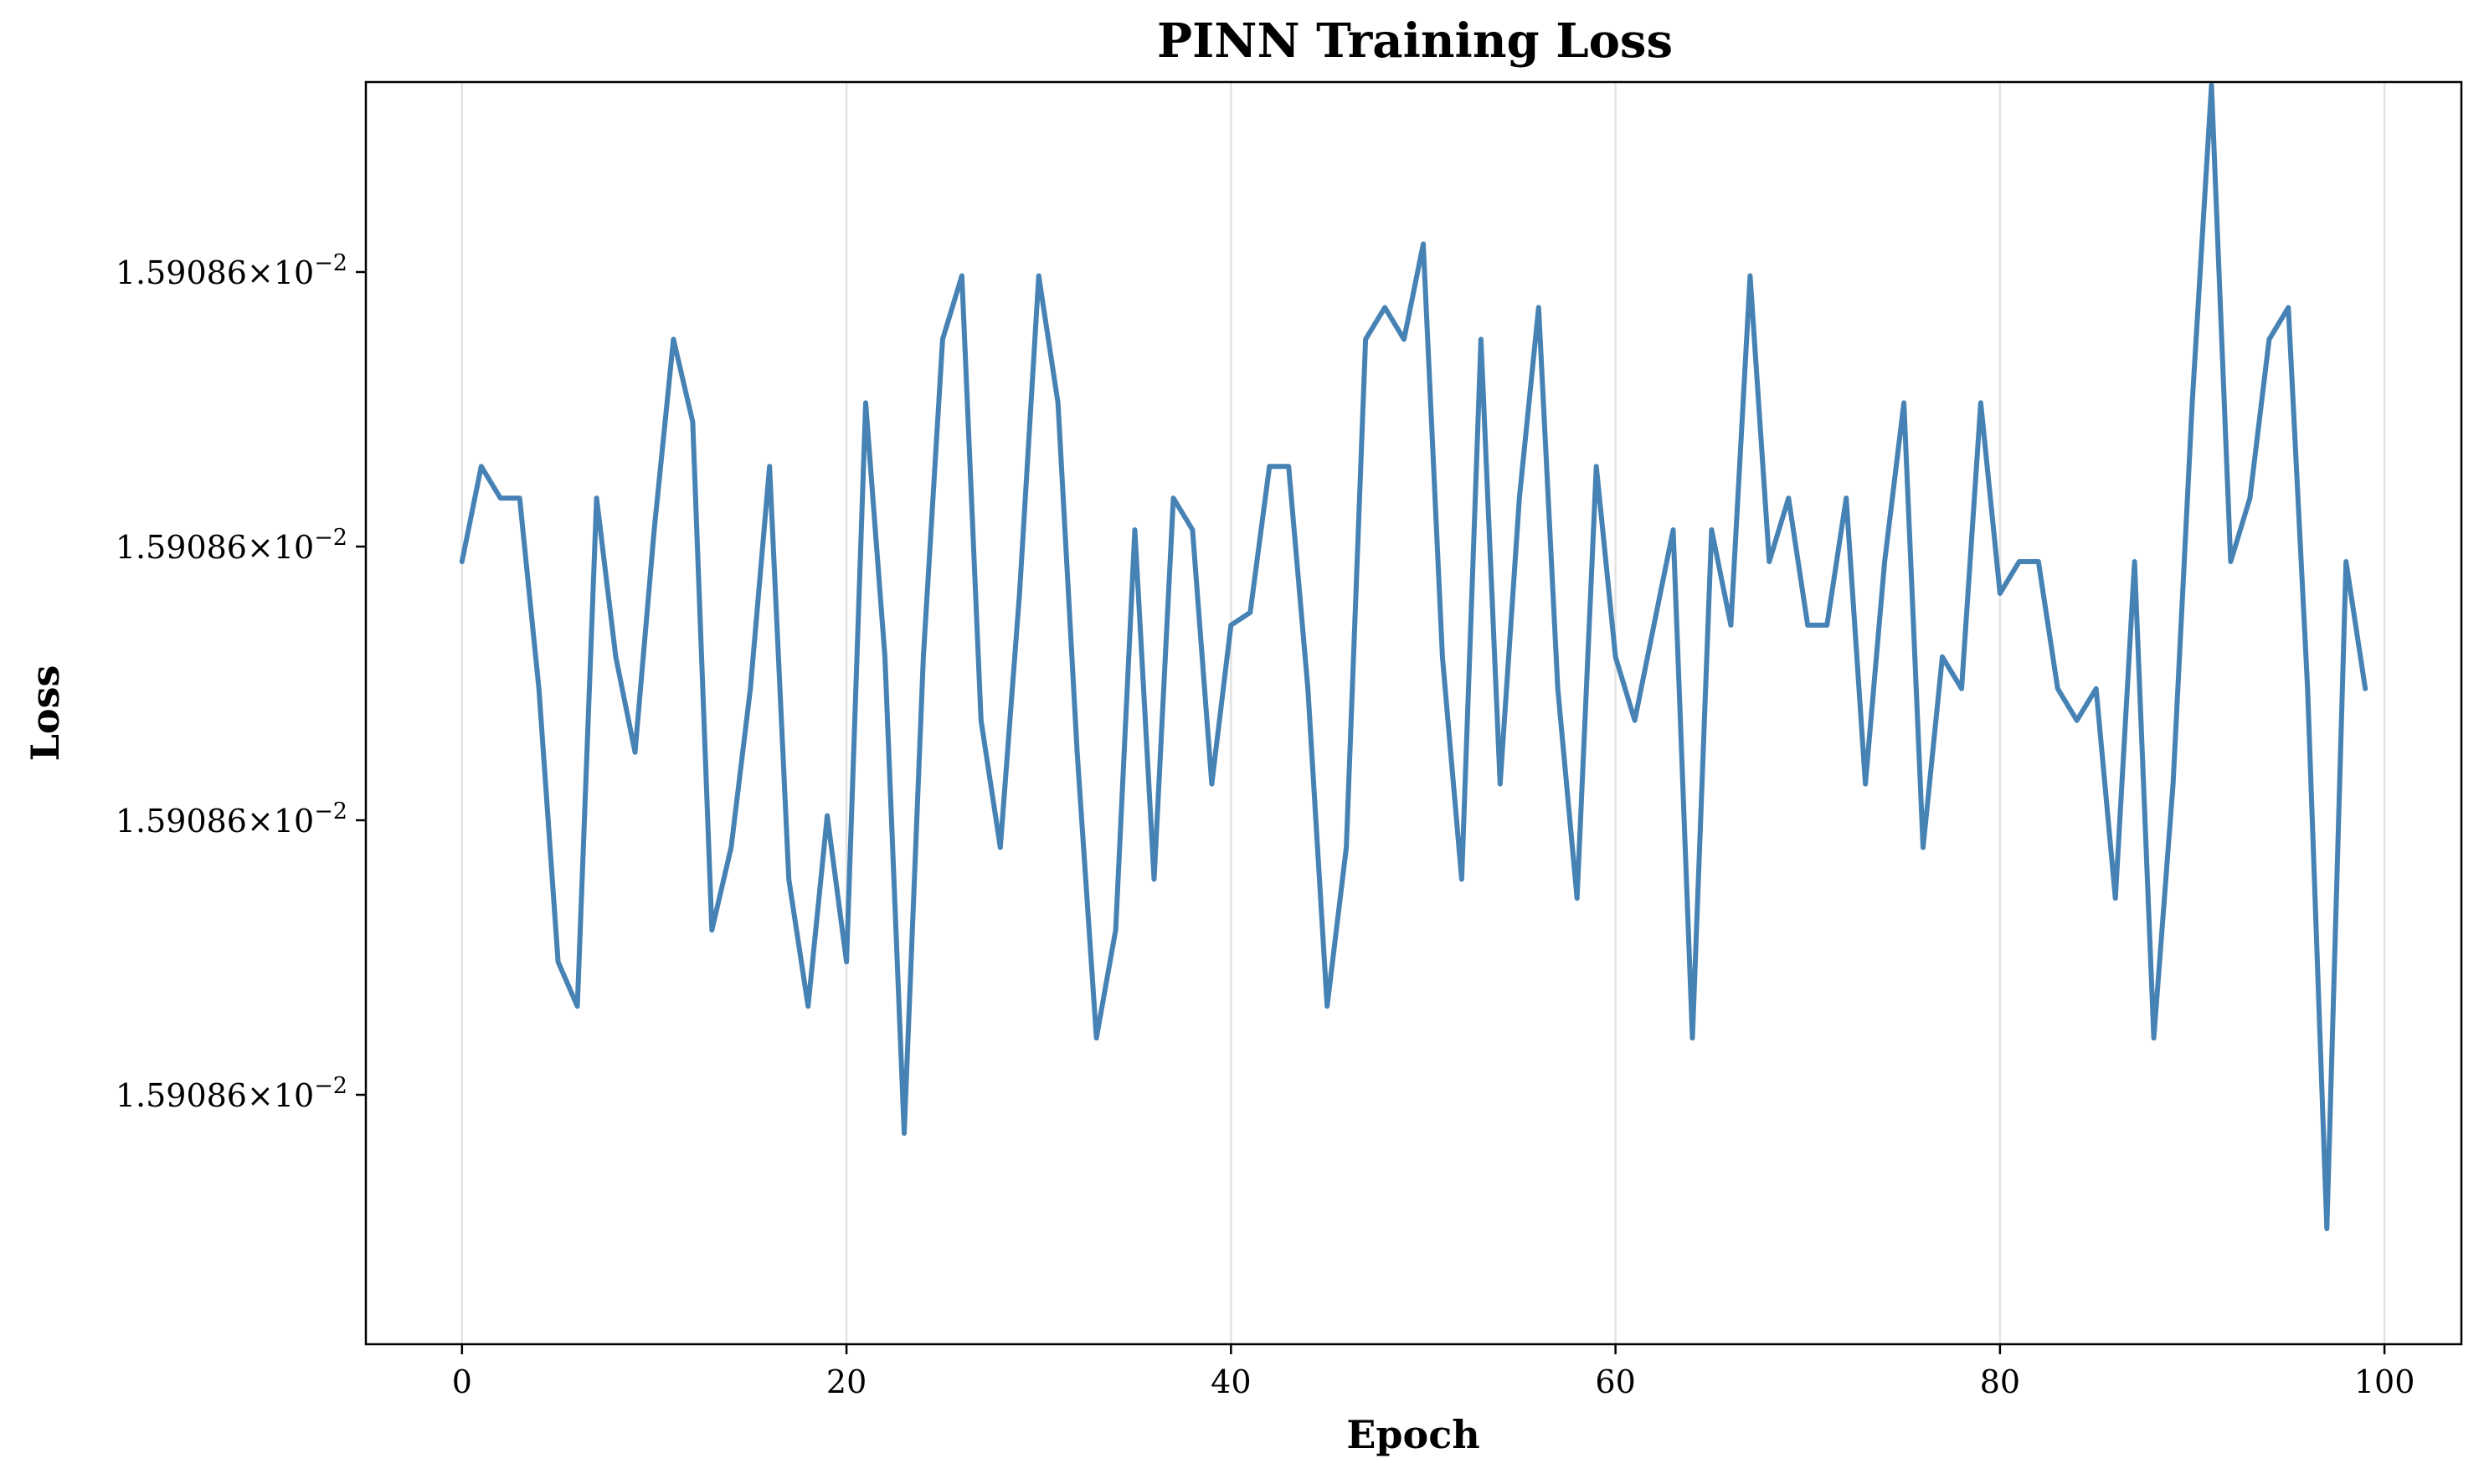 The image size is (2484, 1484). What do you see at coordinates (1433, 1372) in the screenshot?
I see `x-axis-ticks: 0 20 40 60 80 100` at bounding box center [1433, 1372].